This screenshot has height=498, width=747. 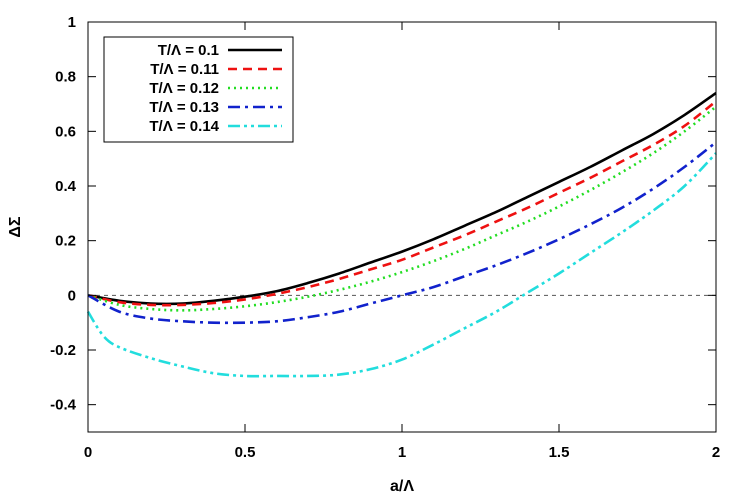 I want to click on x-axis-label: a/Λ, so click(x=402, y=486).